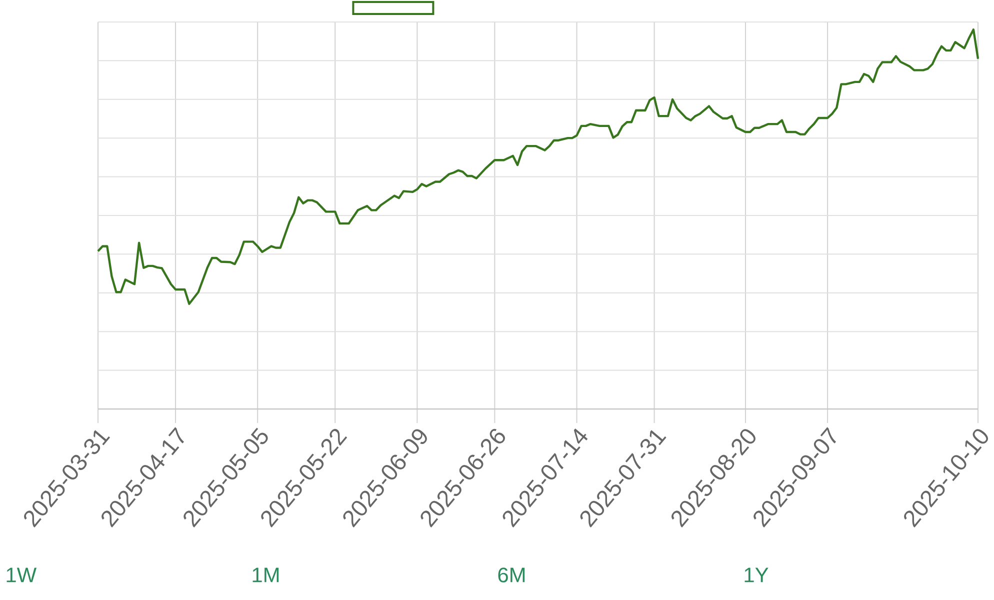 This screenshot has width=994, height=600. What do you see at coordinates (511, 575) in the screenshot?
I see `text: 6M` at bounding box center [511, 575].